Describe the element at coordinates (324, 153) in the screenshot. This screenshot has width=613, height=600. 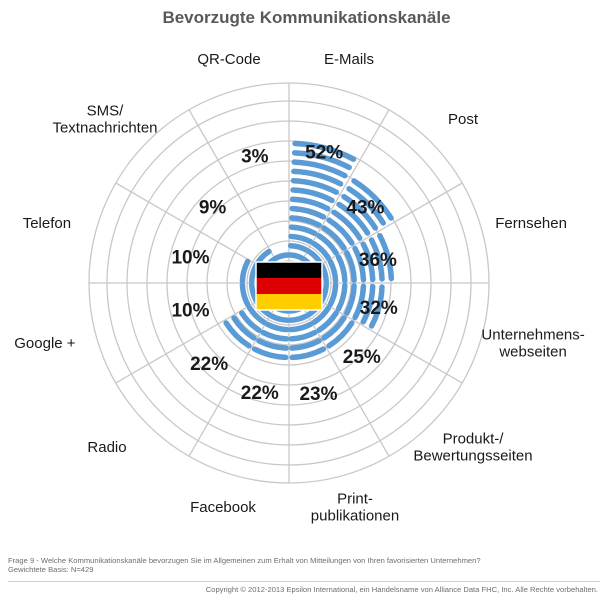
I see `value-label: 52%` at that location.